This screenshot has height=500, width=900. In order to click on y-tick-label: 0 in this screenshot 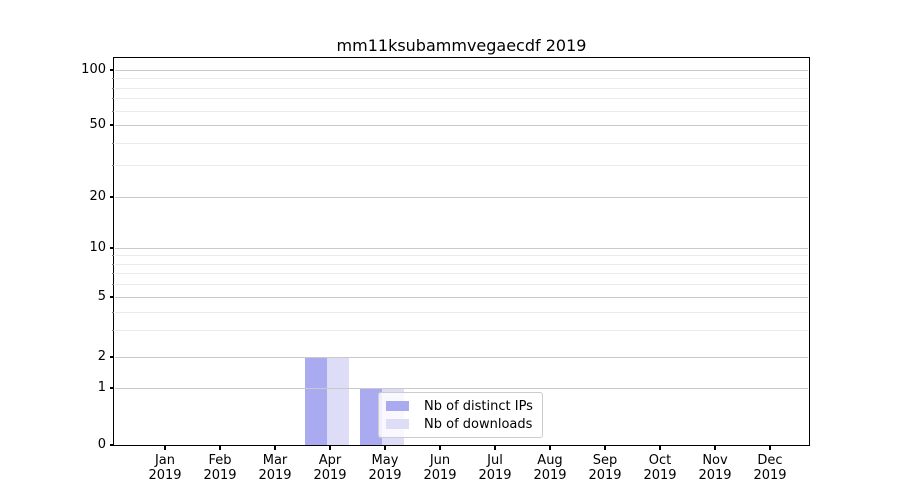, I will do `click(101, 444)`.